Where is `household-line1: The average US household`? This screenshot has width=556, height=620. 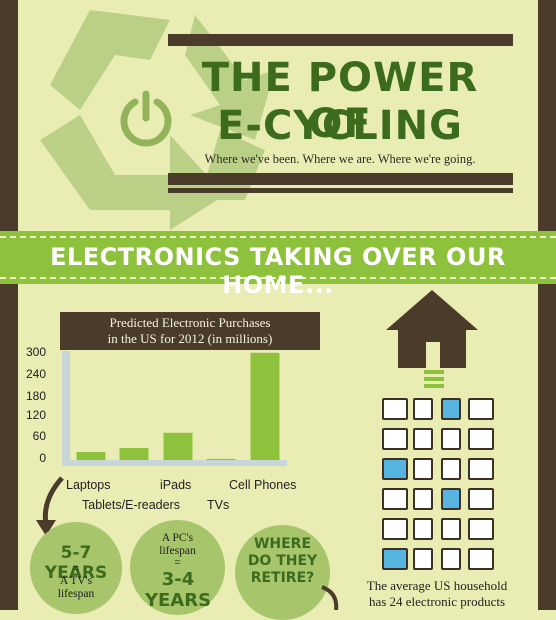 household-line1: The average US household is located at coordinates (437, 585).